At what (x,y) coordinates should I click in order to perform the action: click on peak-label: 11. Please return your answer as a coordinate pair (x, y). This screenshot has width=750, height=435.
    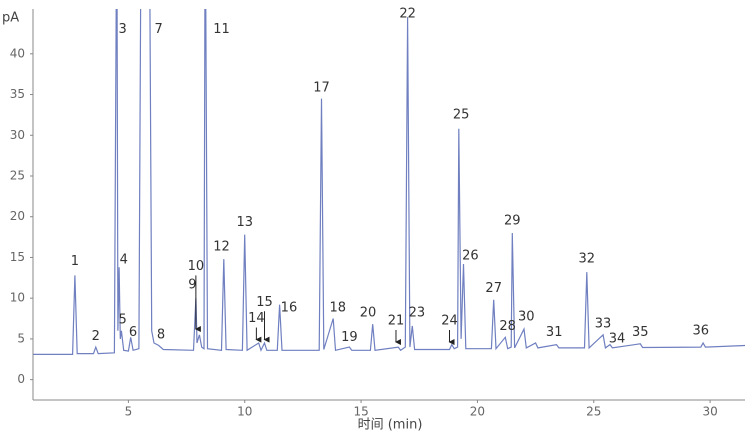
    Looking at the image, I should click on (221, 29).